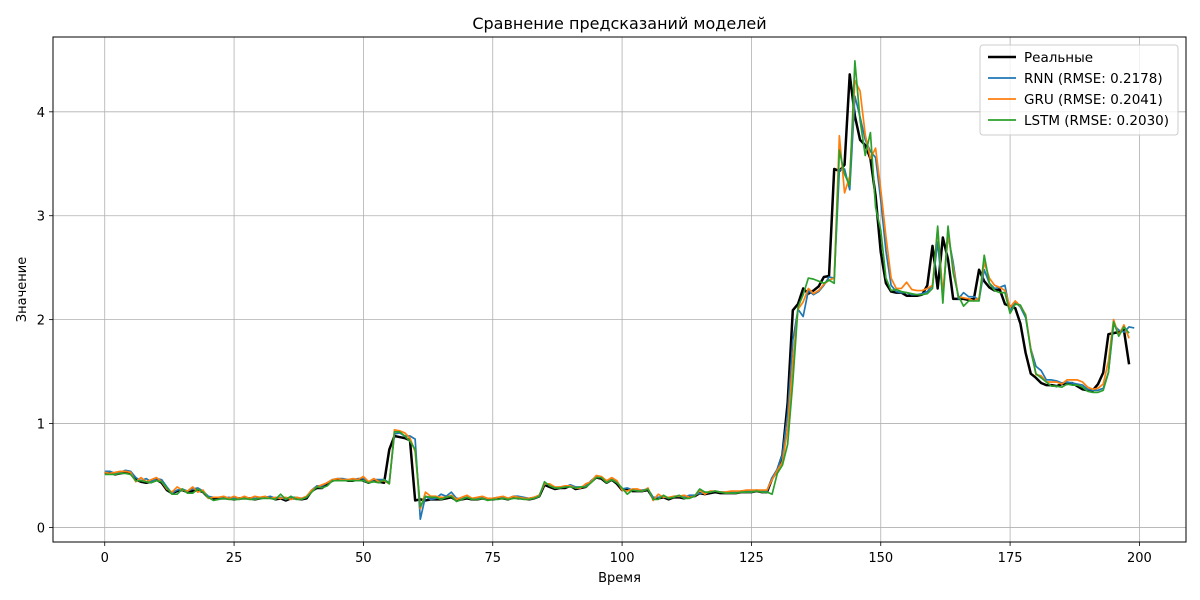 Image resolution: width=1200 pixels, height=600 pixels. I want to click on x-tick-label: 125, so click(751, 558).